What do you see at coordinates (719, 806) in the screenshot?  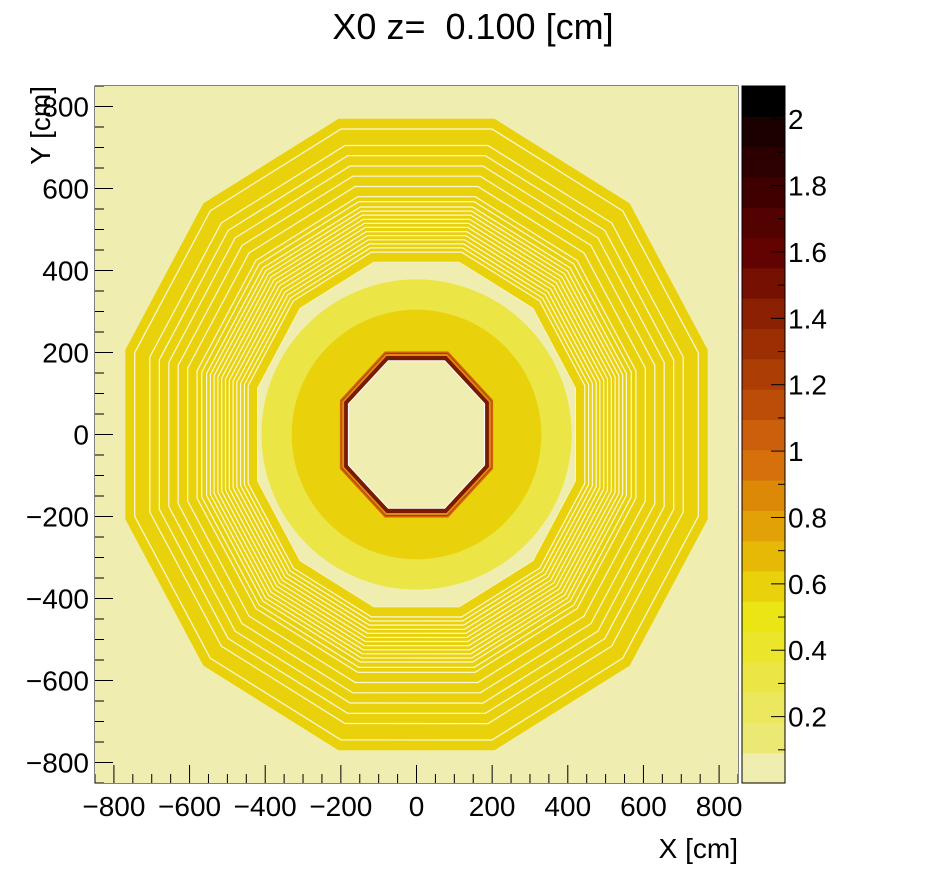 I see `x-tick-label: 800` at bounding box center [719, 806].